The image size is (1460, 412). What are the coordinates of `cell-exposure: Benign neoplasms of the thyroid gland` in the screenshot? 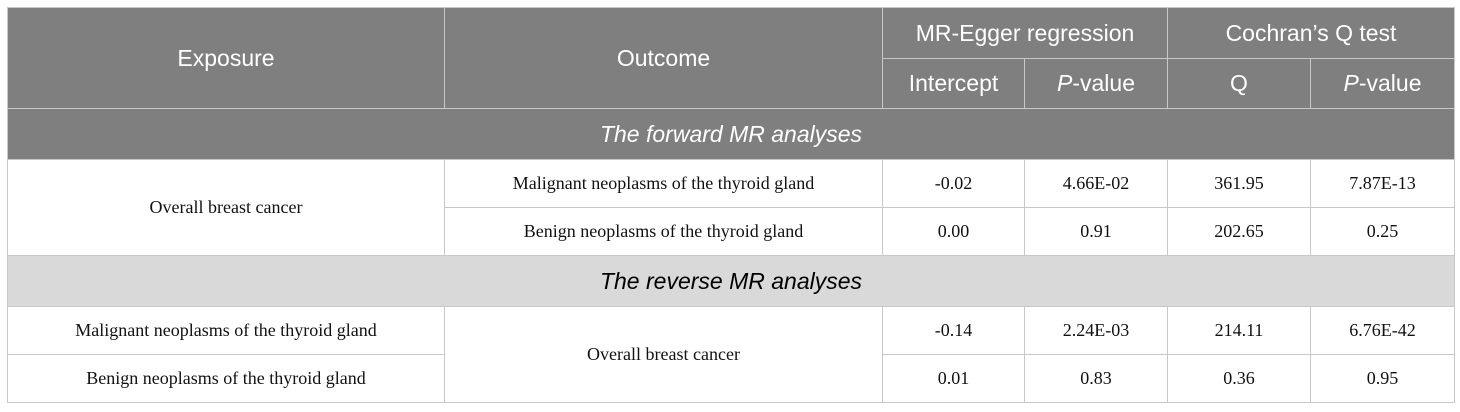 It's located at (226, 378).